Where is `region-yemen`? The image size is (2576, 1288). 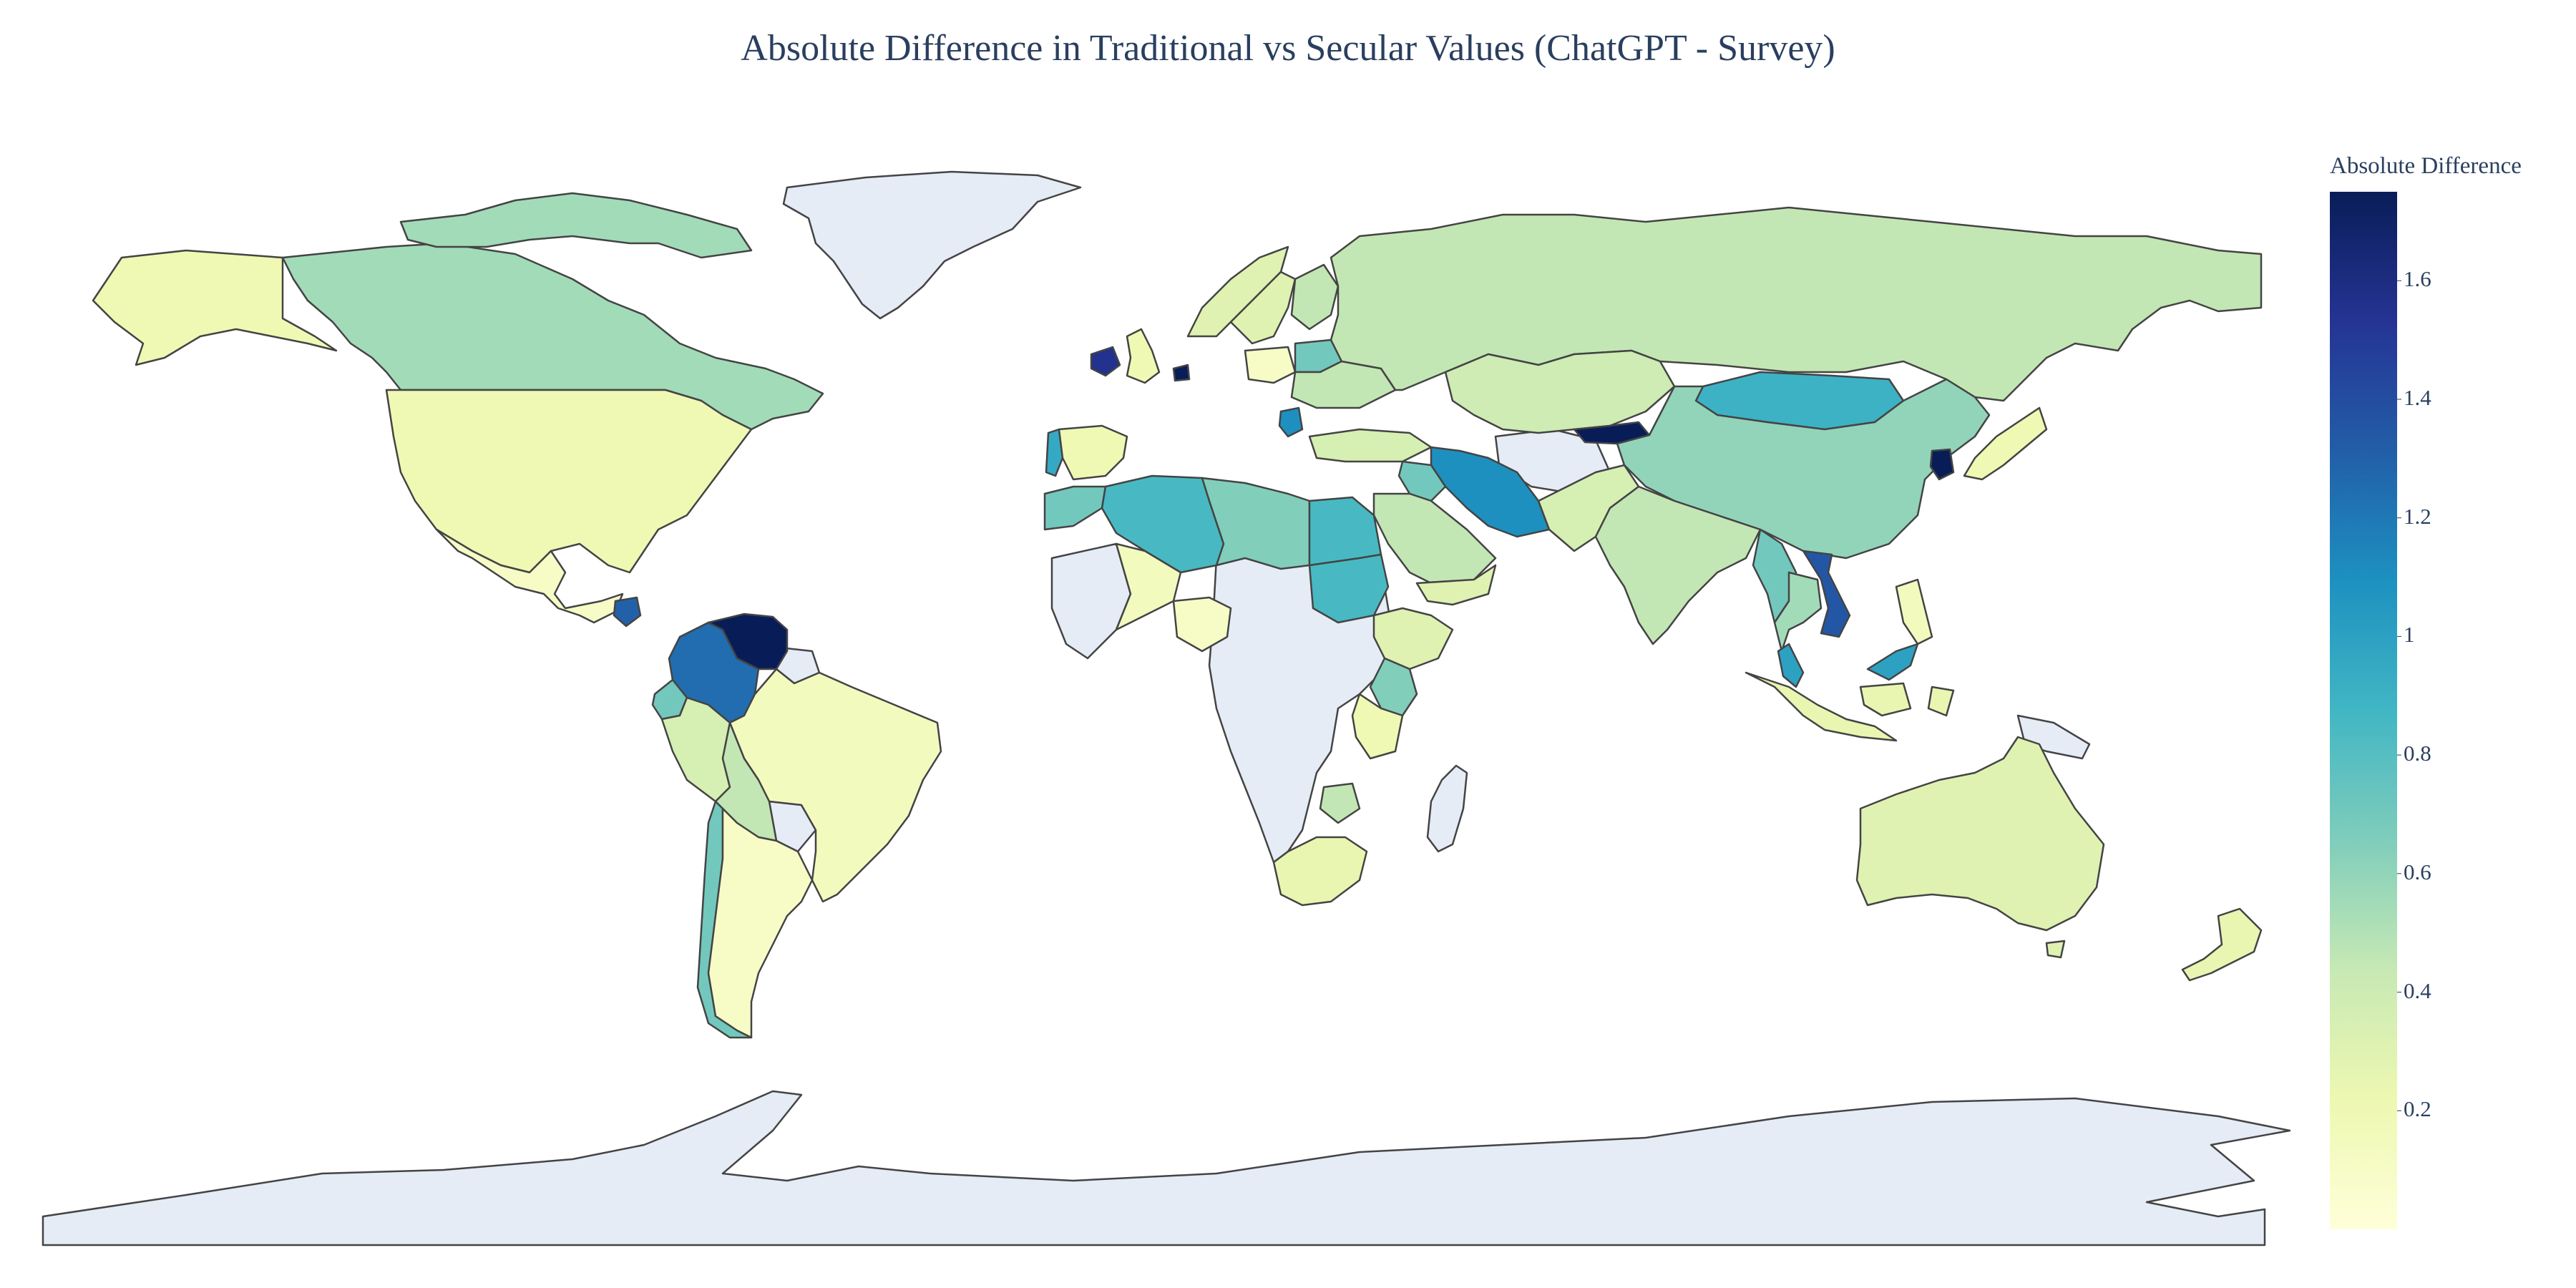 region-yemen is located at coordinates (1456, 585).